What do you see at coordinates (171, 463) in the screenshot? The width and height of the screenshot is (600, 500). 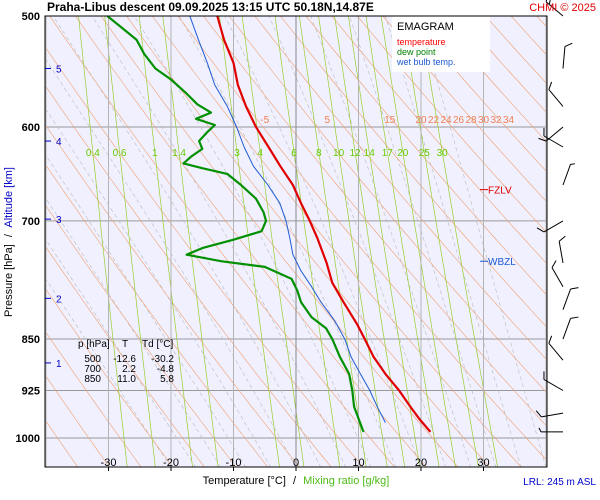 I see `temperature-tick-label: -20` at bounding box center [171, 463].